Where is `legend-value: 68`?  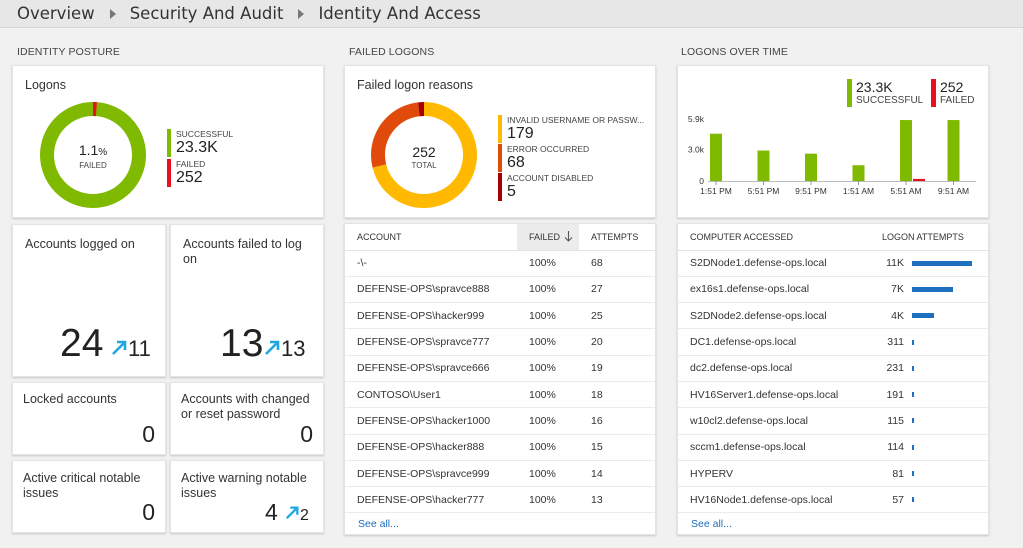 legend-value: 68 is located at coordinates (516, 162).